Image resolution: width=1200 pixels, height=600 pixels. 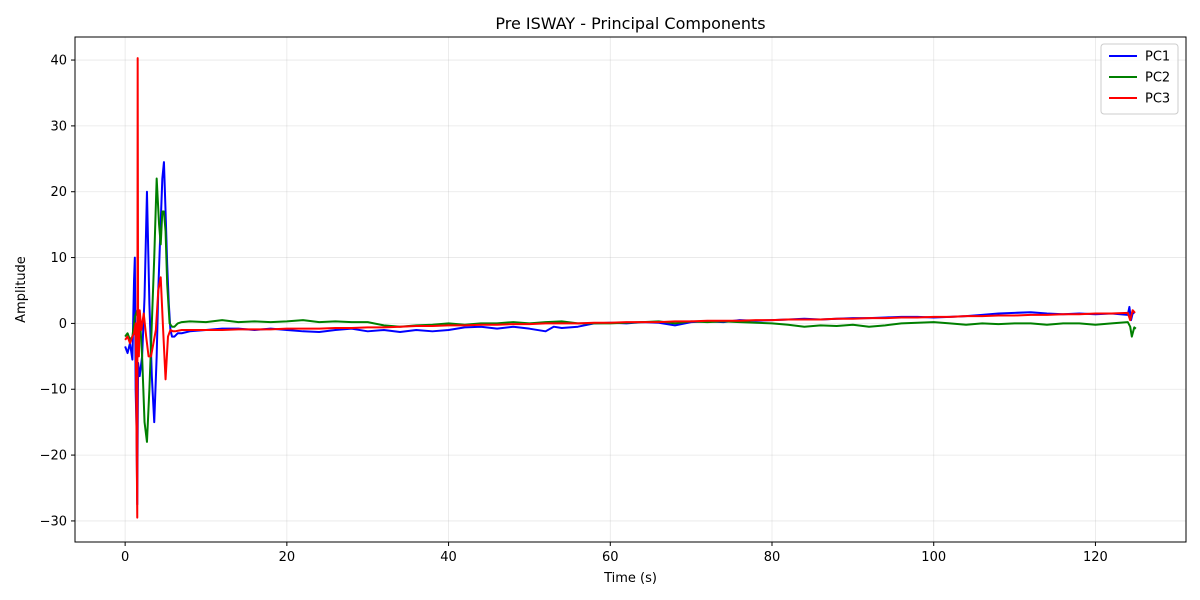 I want to click on y-axis-label: Amplitude, so click(x=21, y=289).